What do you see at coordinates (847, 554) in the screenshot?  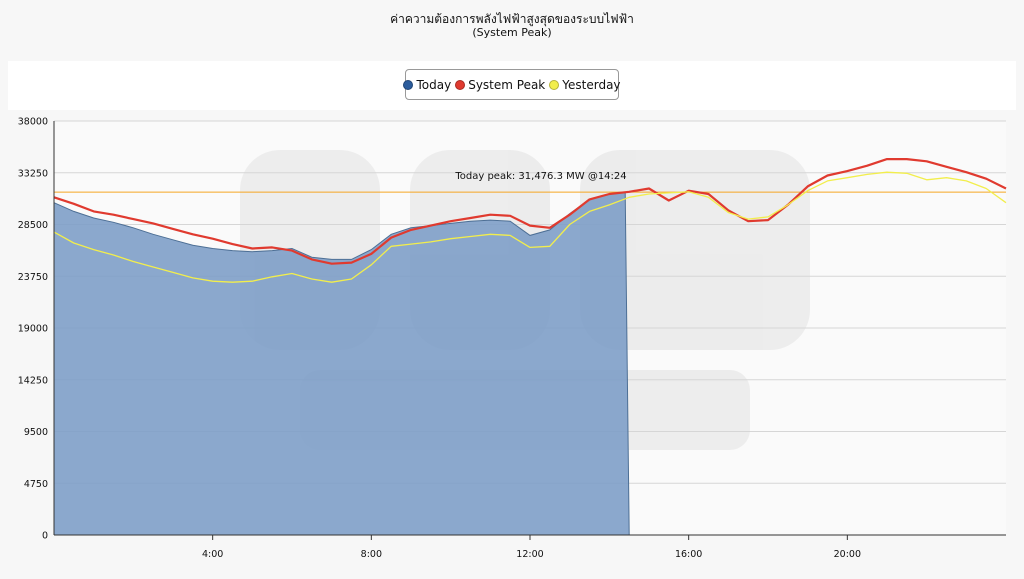 I see `x-tick-label: 20:00` at bounding box center [847, 554].